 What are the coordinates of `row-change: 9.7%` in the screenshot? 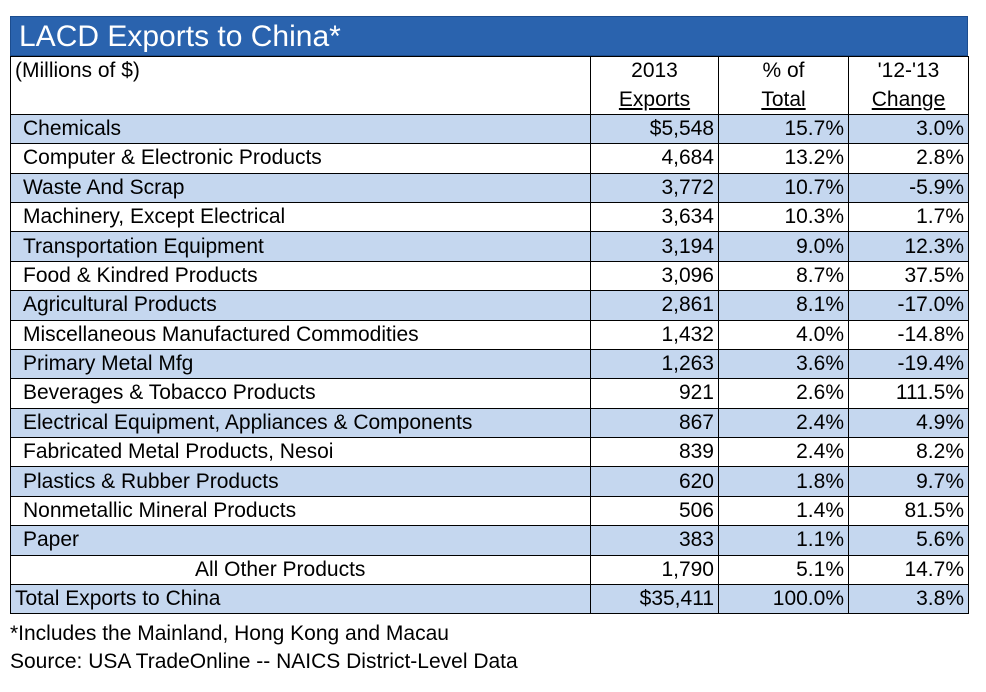 It's located at (908, 481).